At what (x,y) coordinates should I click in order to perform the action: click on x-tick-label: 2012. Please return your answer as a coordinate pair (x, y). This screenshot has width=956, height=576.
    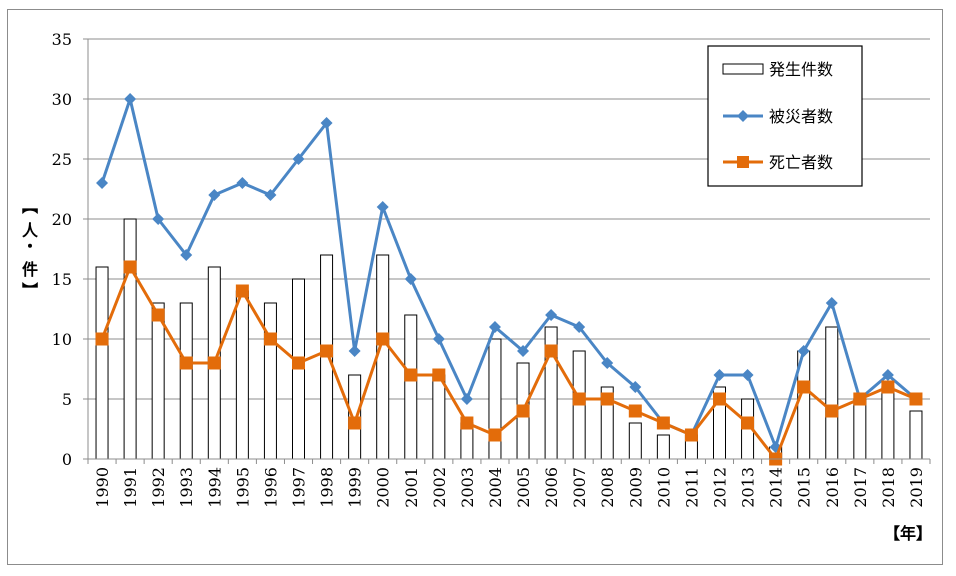
    Looking at the image, I should click on (720, 487).